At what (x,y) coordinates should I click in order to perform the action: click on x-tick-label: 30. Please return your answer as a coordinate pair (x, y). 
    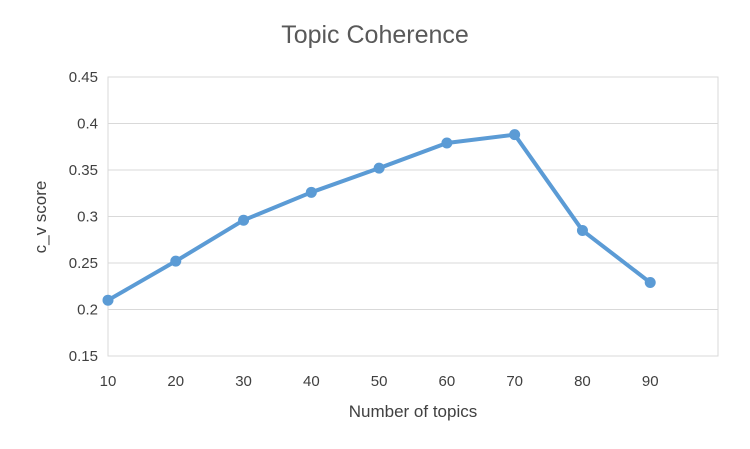
    Looking at the image, I should click on (243, 381).